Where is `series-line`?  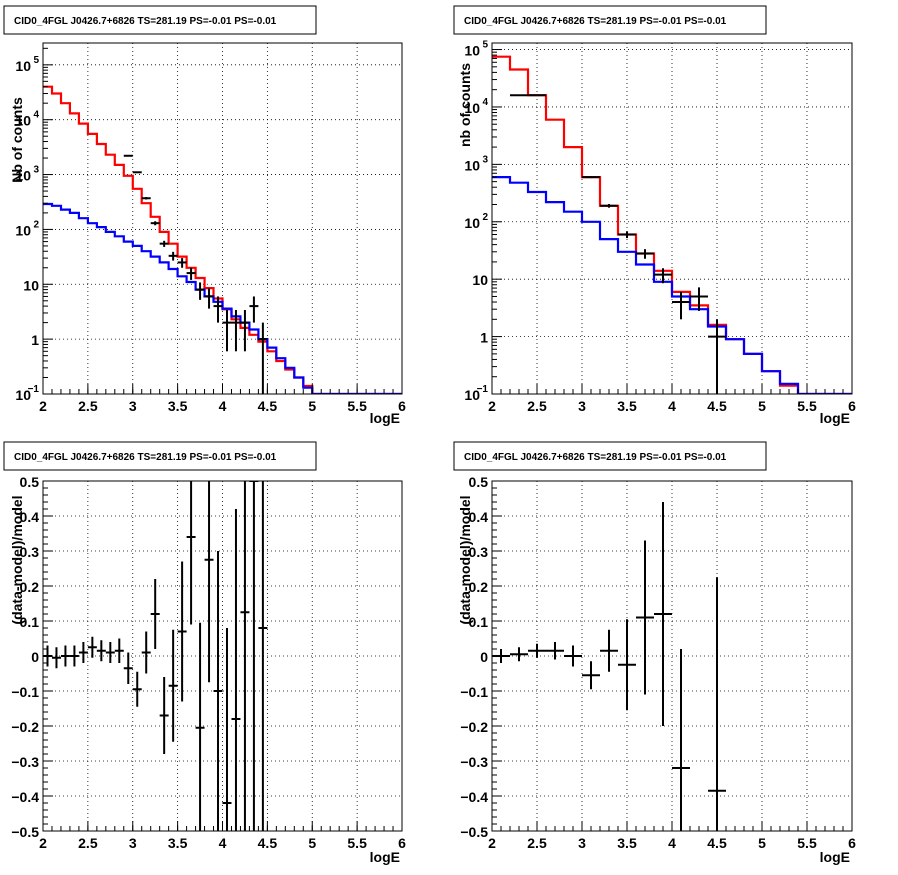
series-line is located at coordinates (672, 285).